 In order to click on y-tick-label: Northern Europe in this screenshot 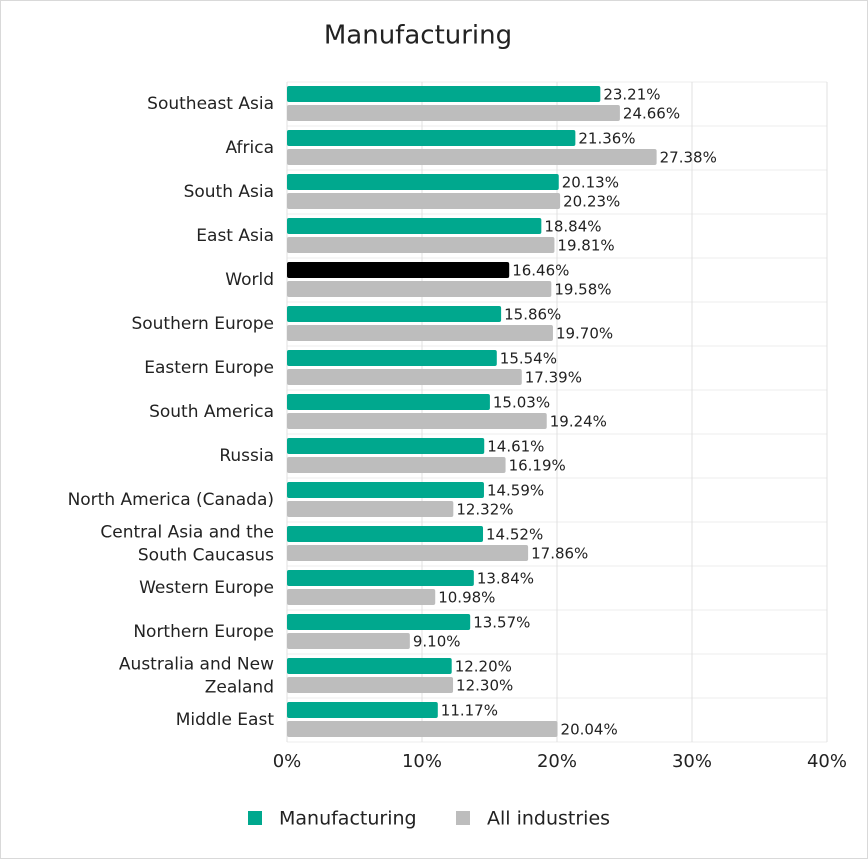, I will do `click(203, 632)`.